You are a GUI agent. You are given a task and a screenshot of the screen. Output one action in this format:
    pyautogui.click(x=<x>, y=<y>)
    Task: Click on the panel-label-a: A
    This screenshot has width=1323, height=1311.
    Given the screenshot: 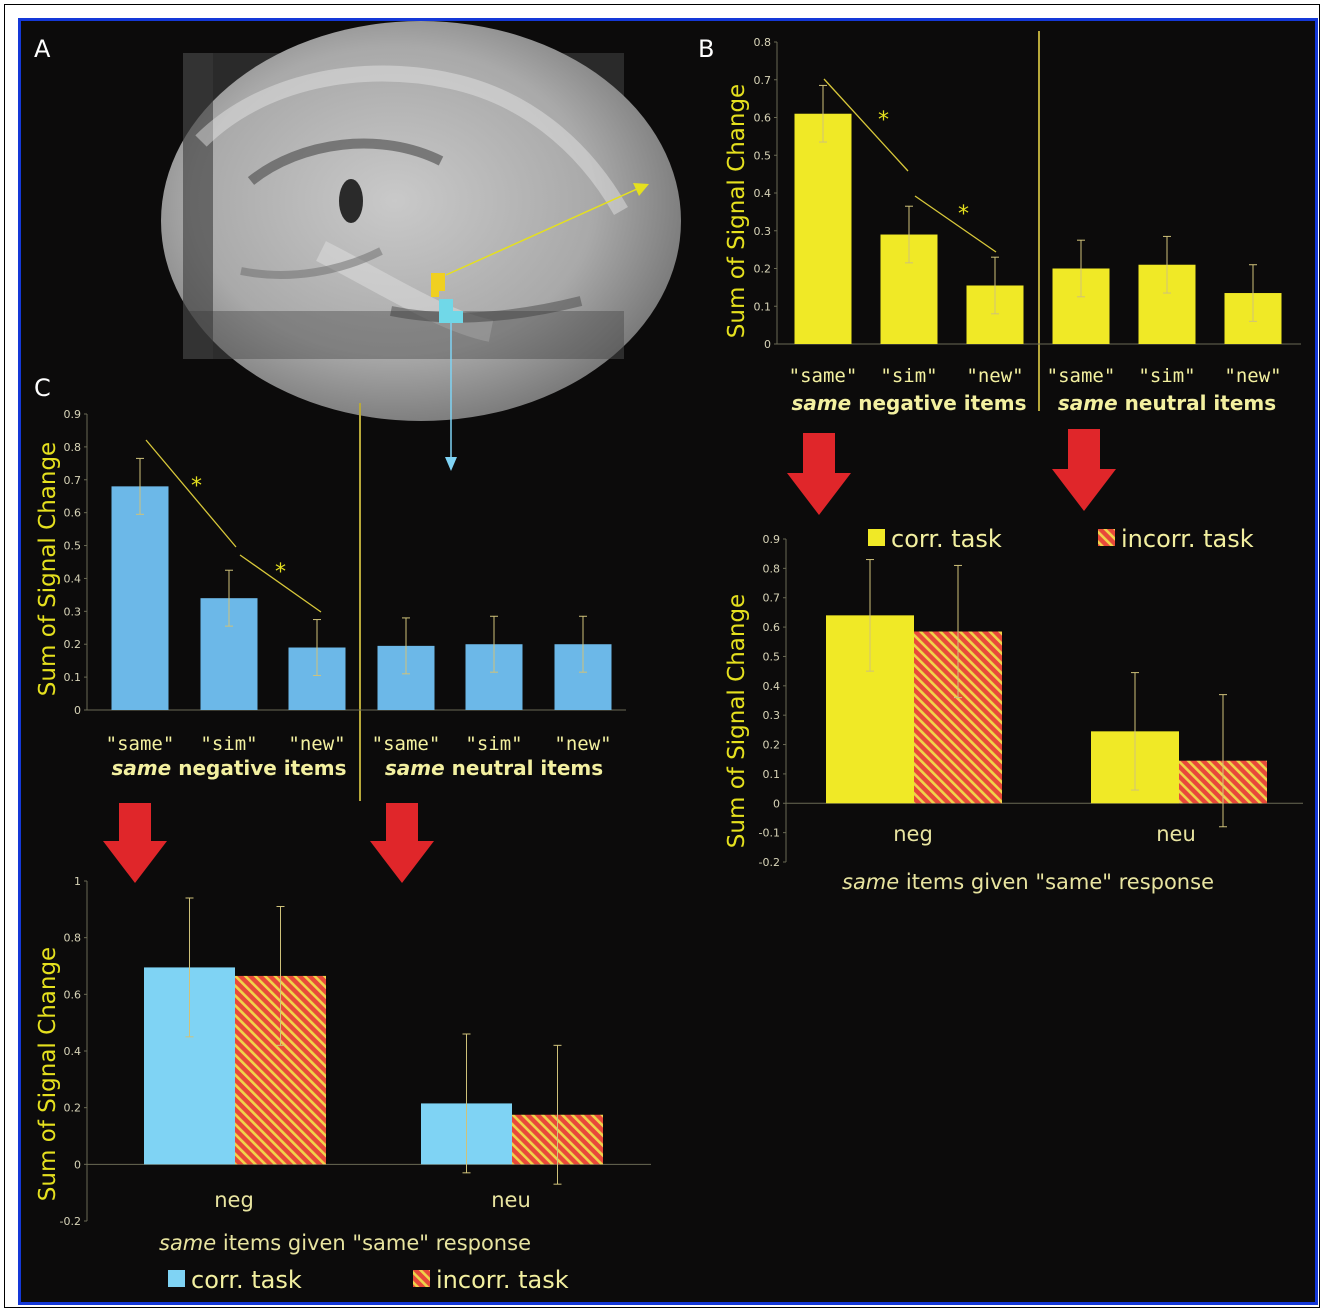 What is the action you would take?
    pyautogui.click(x=42, y=49)
    